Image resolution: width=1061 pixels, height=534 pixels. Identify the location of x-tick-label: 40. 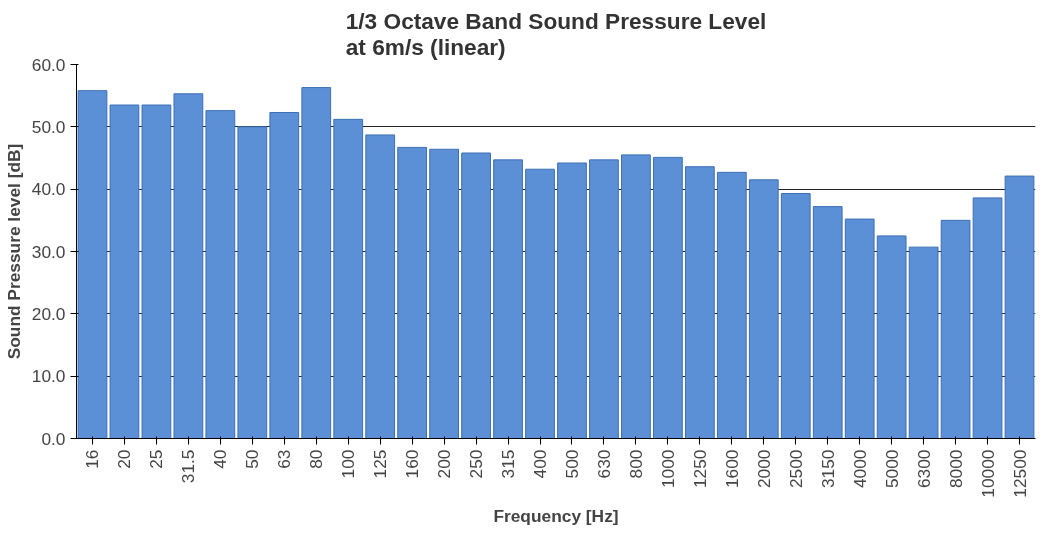
(220, 459).